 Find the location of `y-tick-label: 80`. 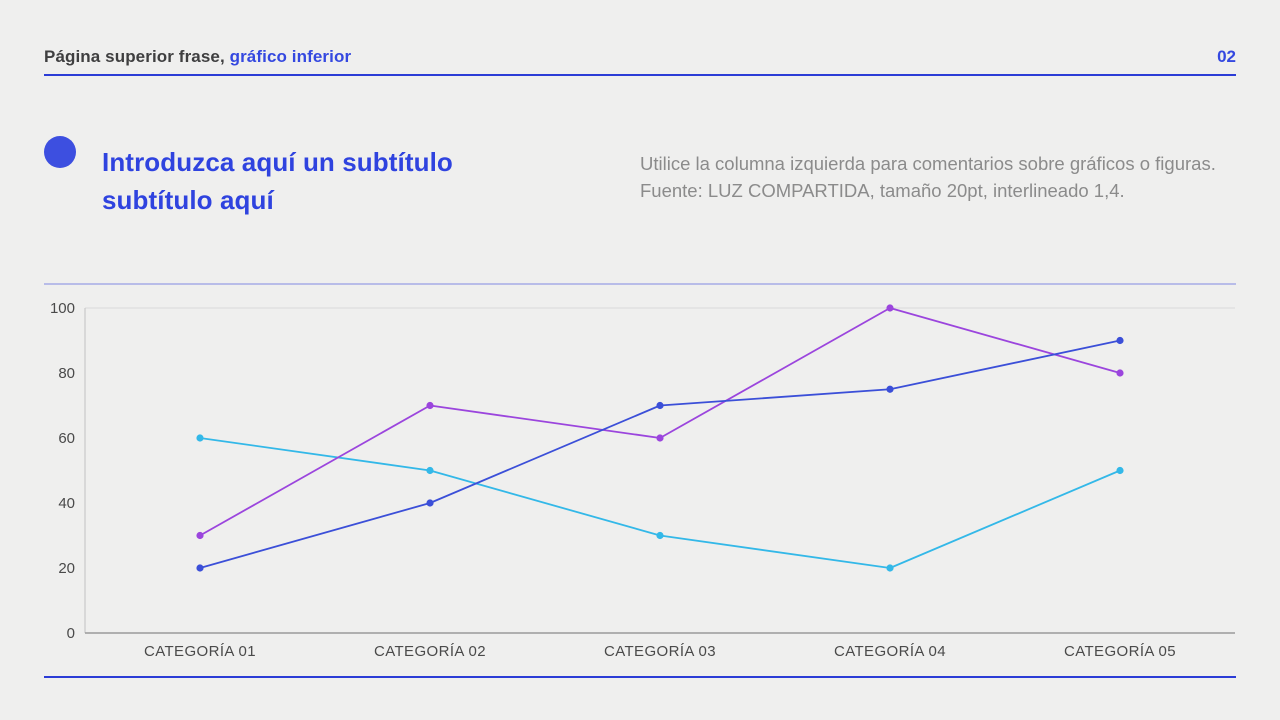

y-tick-label: 80 is located at coordinates (66, 373).